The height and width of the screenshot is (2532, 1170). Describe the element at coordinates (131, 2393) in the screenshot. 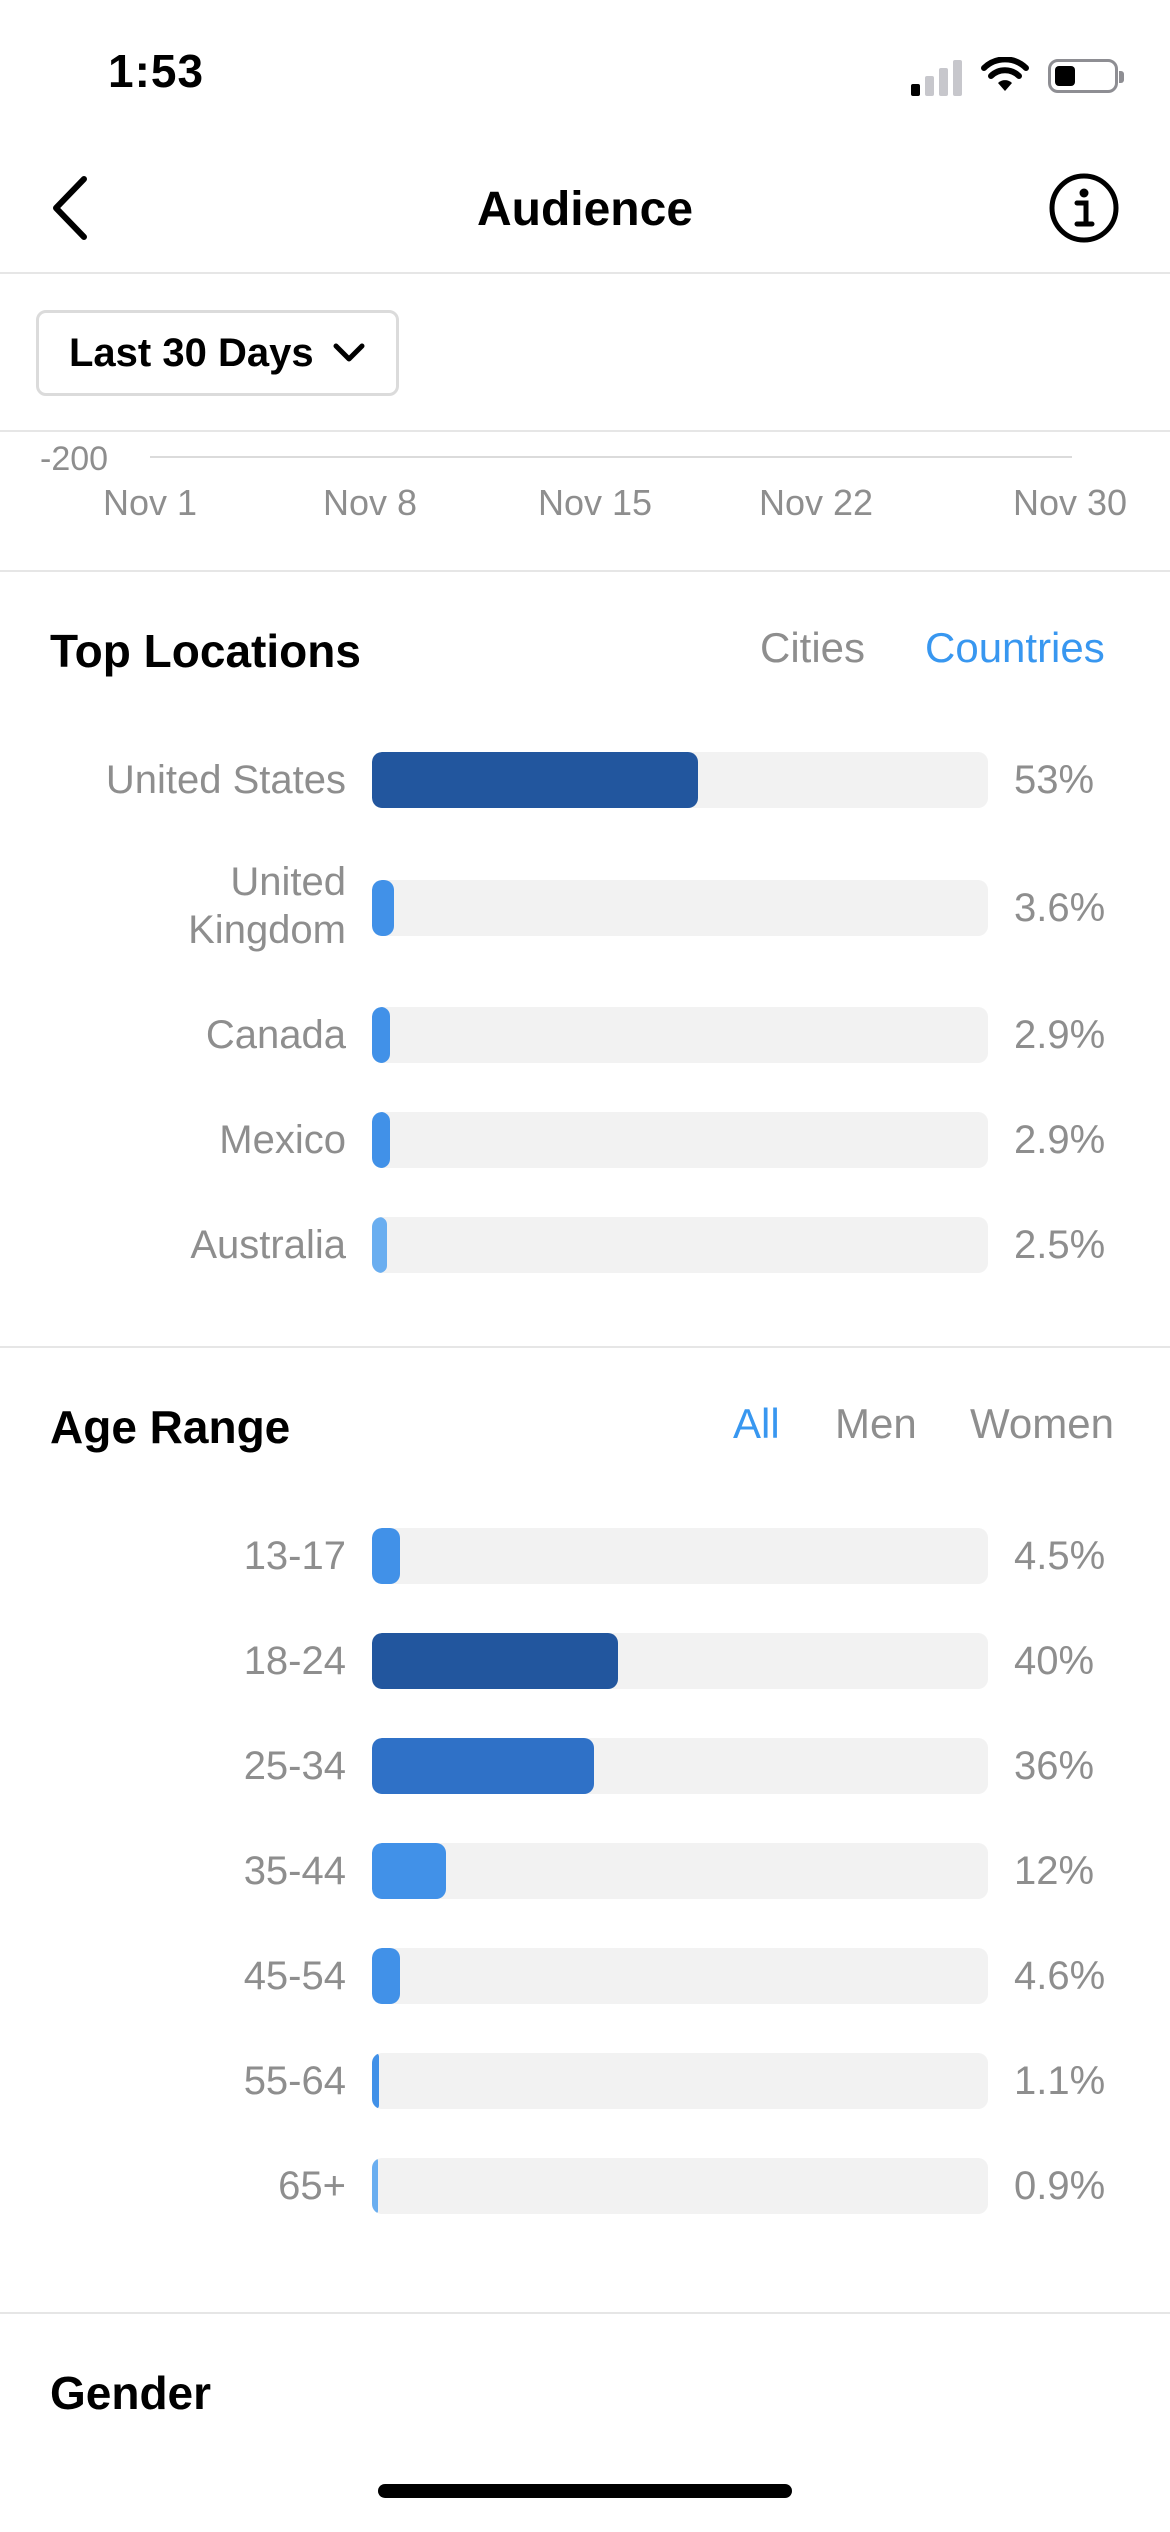

I see `gender-title: Gender` at that location.